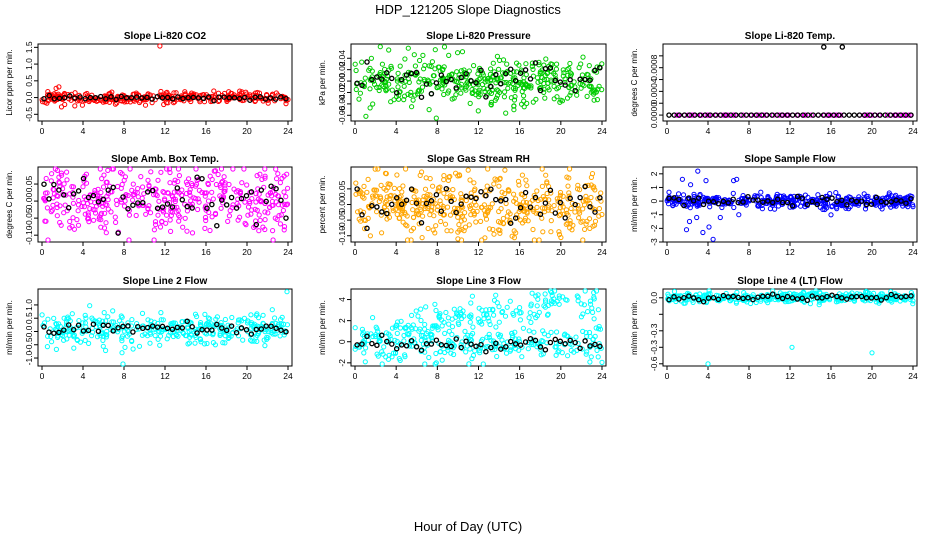 Image resolution: width=936 pixels, height=540 pixels. What do you see at coordinates (42, 376) in the screenshot?
I see `x-tick-label: 0` at bounding box center [42, 376].